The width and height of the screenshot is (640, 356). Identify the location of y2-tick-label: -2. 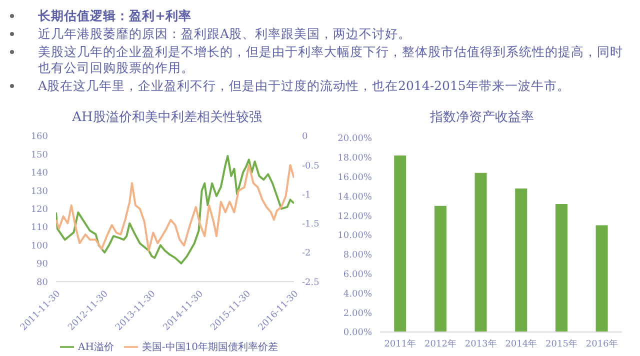
(306, 253).